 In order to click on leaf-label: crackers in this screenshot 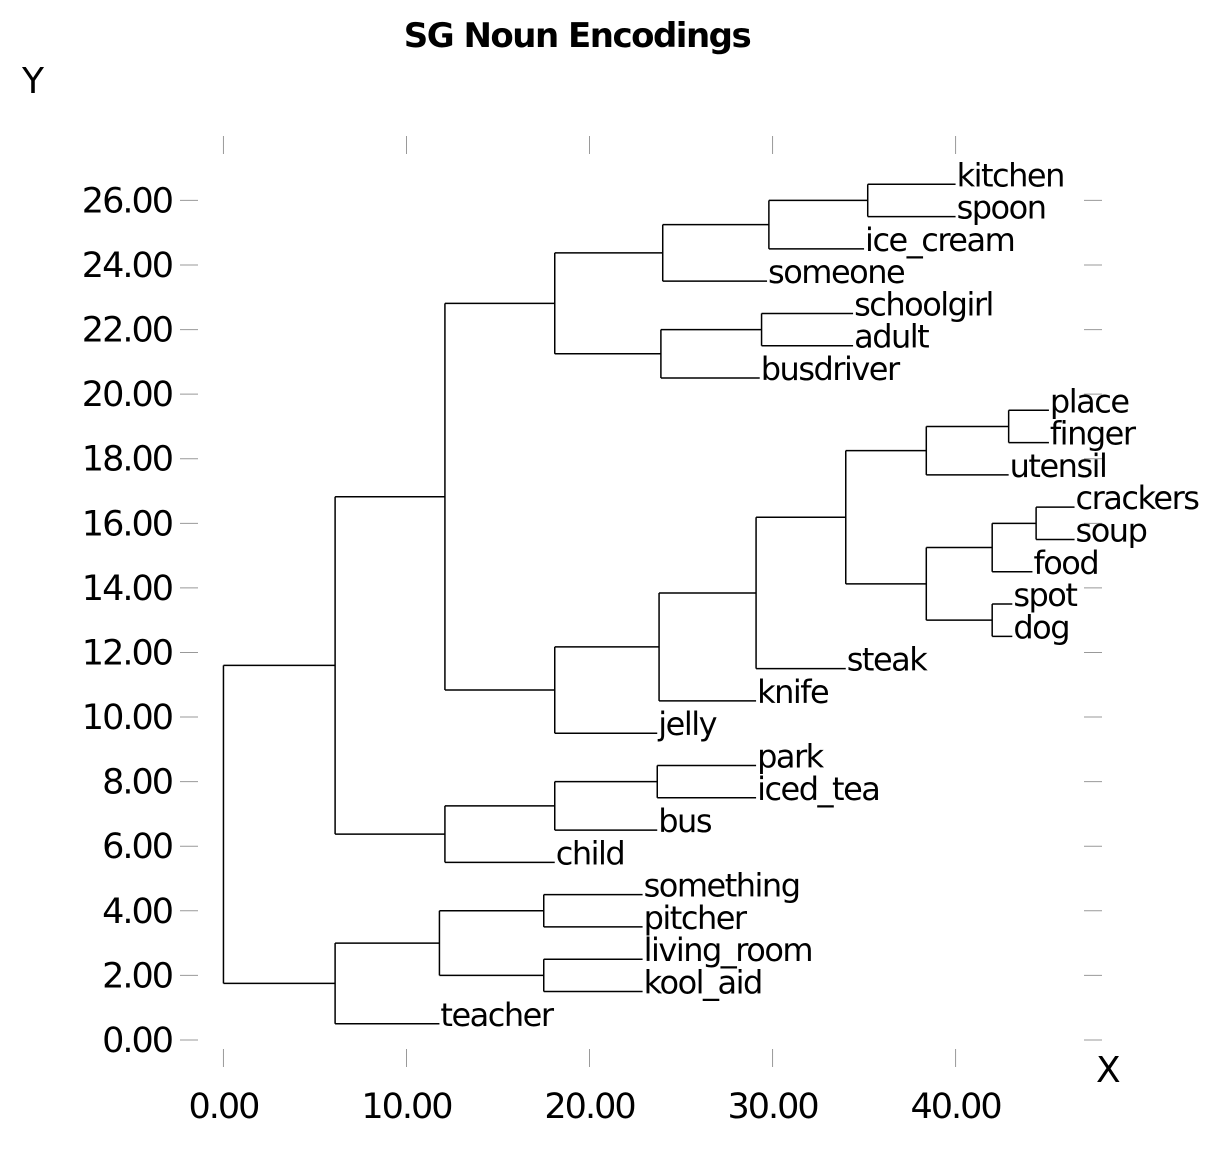, I will do `click(1138, 498)`.